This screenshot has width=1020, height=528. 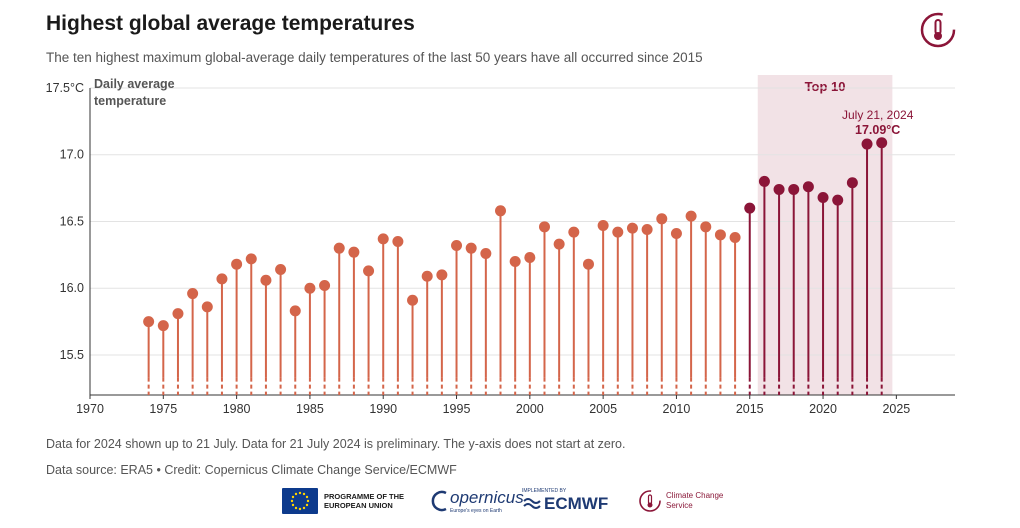 What do you see at coordinates (530, 409) in the screenshot?
I see `x-tick-label: 2000` at bounding box center [530, 409].